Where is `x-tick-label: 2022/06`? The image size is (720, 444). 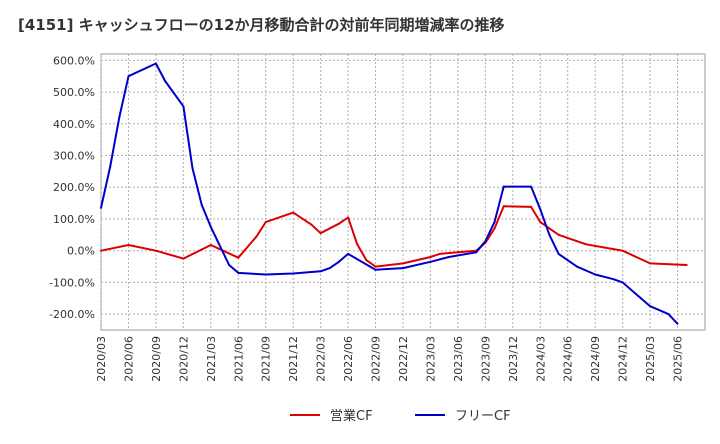
x-tick-label: 2022/06 is located at coordinates (348, 359).